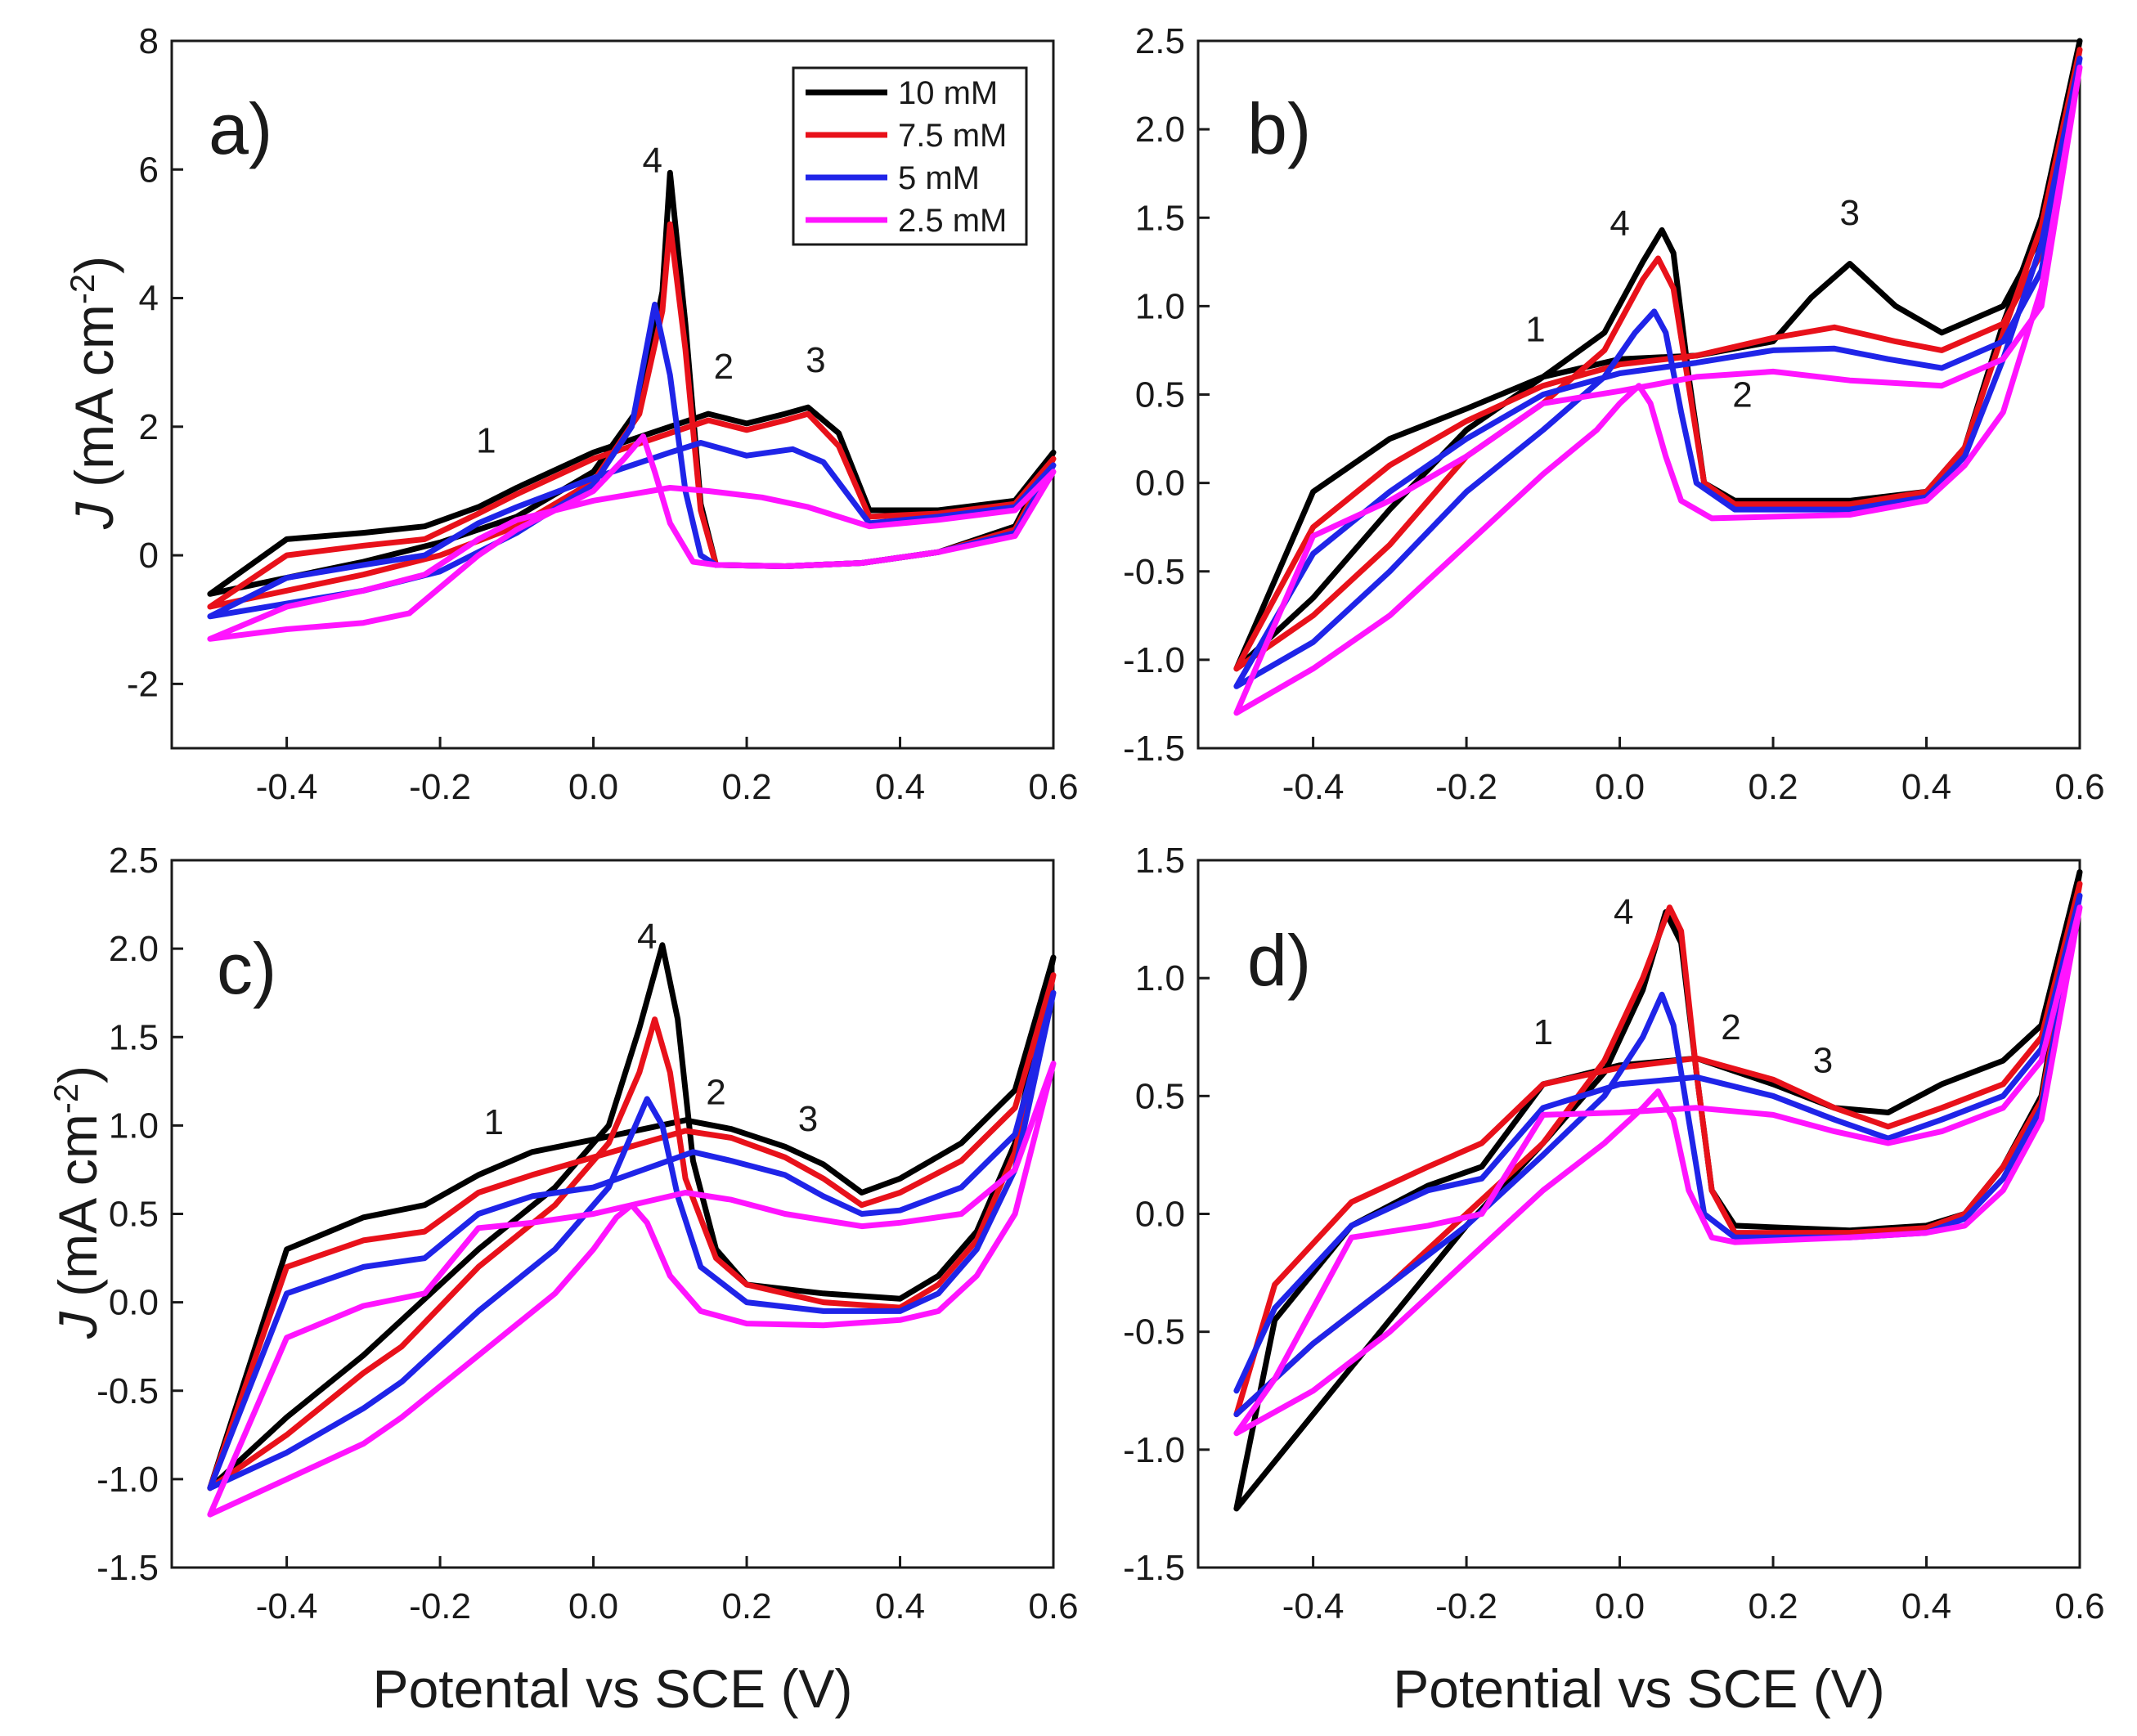  What do you see at coordinates (808, 1119) in the screenshot?
I see `panel-c-peak-label-3: 3` at bounding box center [808, 1119].